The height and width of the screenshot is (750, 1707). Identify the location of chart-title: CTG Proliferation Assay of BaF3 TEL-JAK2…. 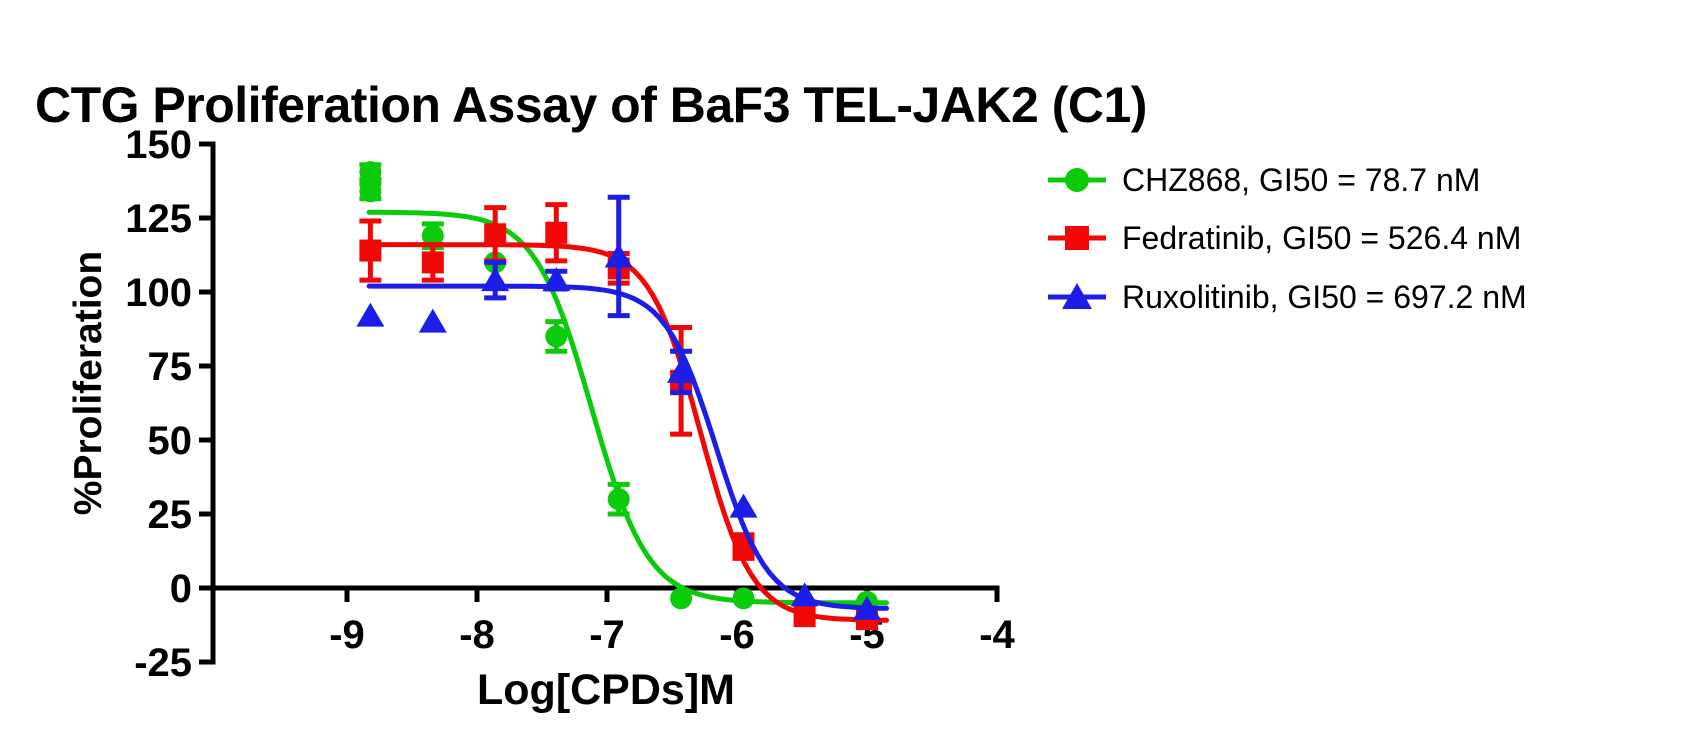
(591, 104).